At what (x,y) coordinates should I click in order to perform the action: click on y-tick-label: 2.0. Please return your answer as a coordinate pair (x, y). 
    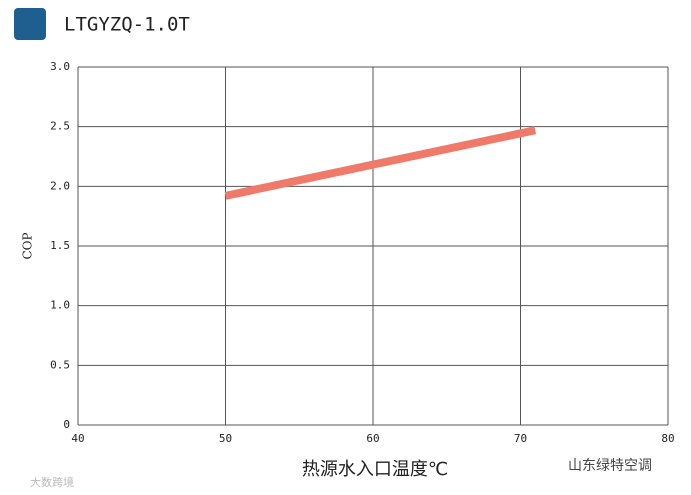
    Looking at the image, I should click on (60, 185).